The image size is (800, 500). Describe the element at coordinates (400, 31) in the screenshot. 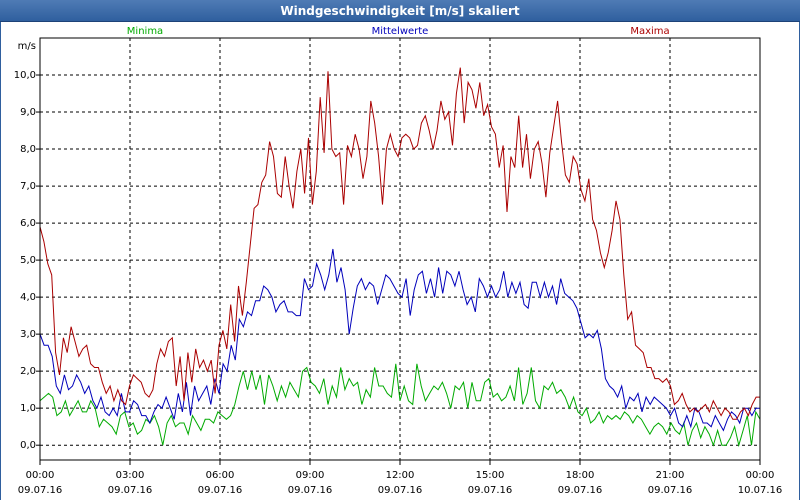

I see `legend-mittelwerte: Mittelwerte` at that location.